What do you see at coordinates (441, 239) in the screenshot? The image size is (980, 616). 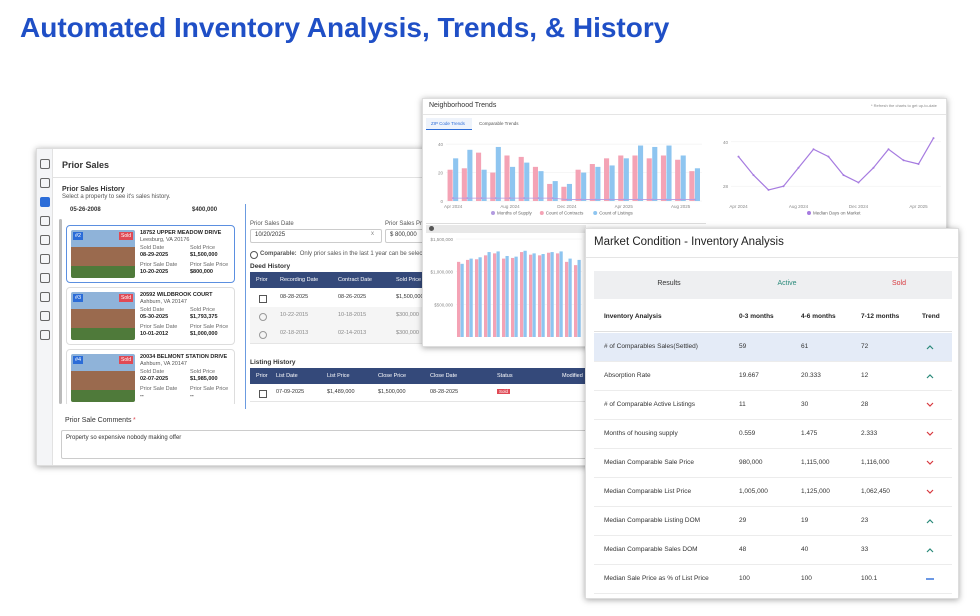 I see `y-tick-label: $1,500,000` at bounding box center [441, 239].